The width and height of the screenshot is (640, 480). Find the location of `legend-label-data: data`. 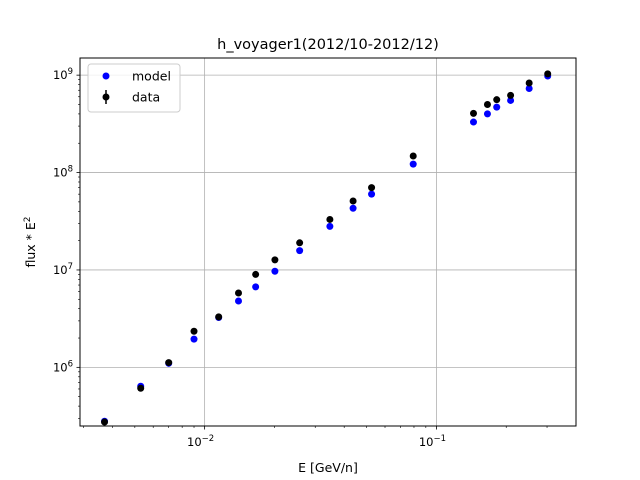

legend-label-data: data is located at coordinates (146, 97).